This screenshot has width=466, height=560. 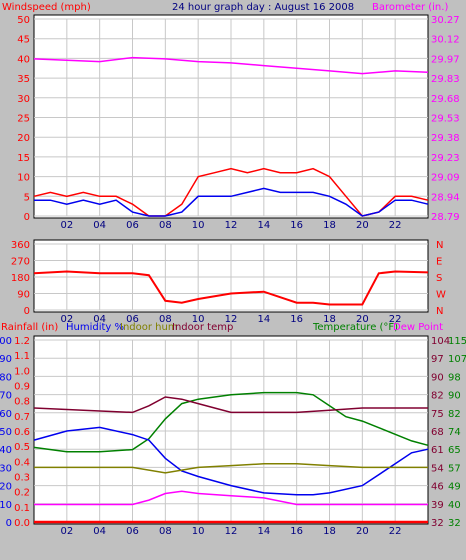 I want to click on direction-tick-label: 90, so click(x=23, y=295).